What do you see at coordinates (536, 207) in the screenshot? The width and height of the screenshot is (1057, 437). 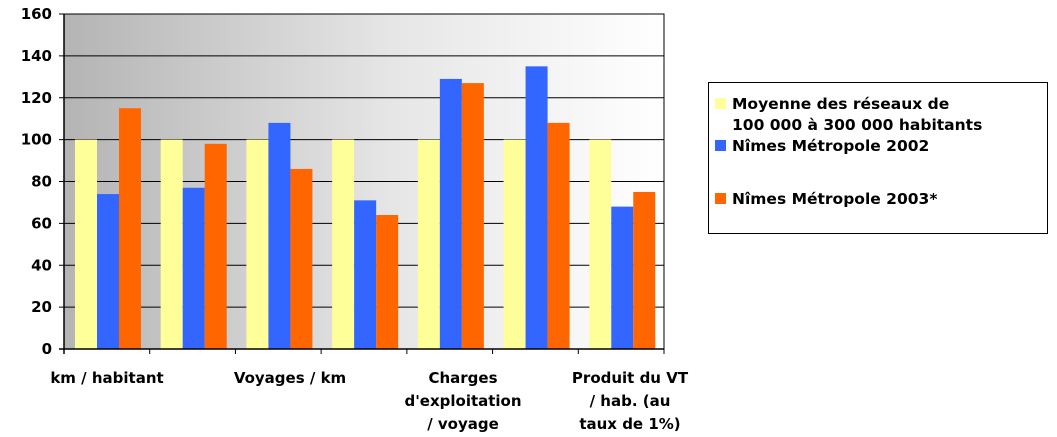 I see `bar-series2-group6` at bounding box center [536, 207].